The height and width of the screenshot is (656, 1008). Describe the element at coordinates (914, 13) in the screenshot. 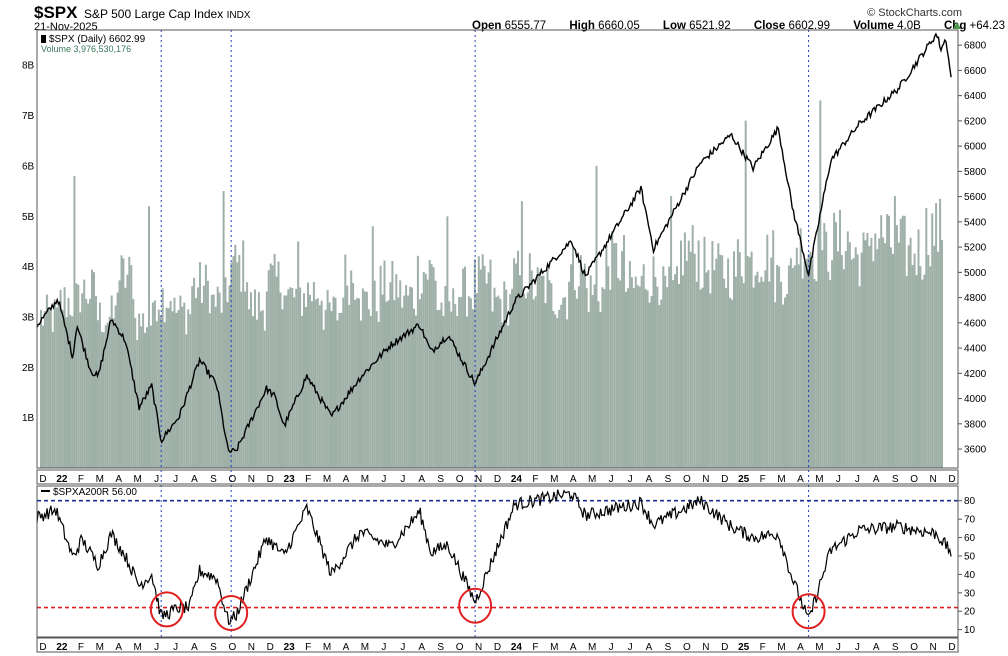

I see `brand-label: © StockCharts.com` at that location.